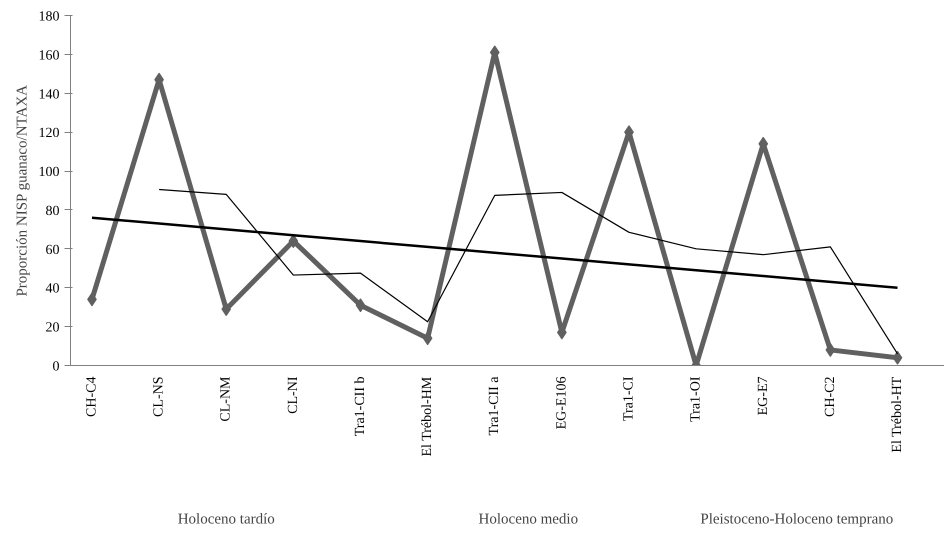  Describe the element at coordinates (22, 190) in the screenshot. I see `y-axis-title: Proporción NISP guanaco/NTAXA` at that location.